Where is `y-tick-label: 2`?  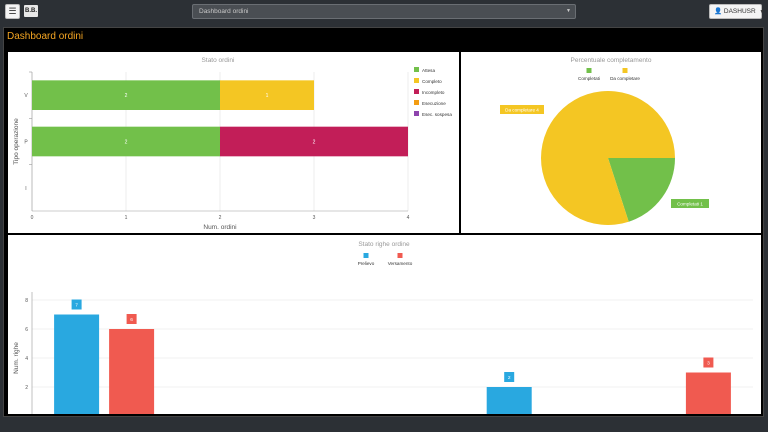
y-tick-label: 2 is located at coordinates (26, 388).